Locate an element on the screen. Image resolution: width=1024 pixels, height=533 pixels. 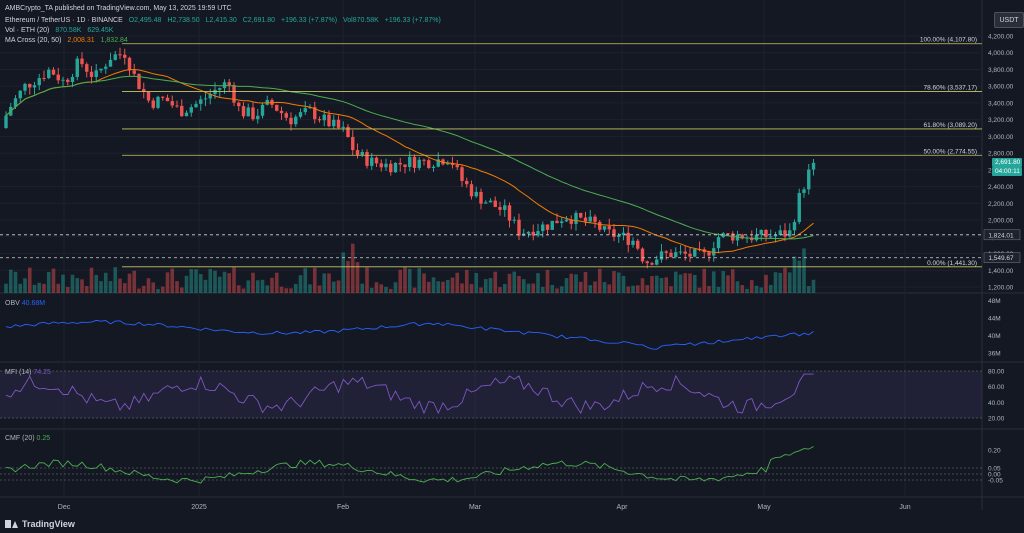
currency-button: USDT is located at coordinates (1009, 20).